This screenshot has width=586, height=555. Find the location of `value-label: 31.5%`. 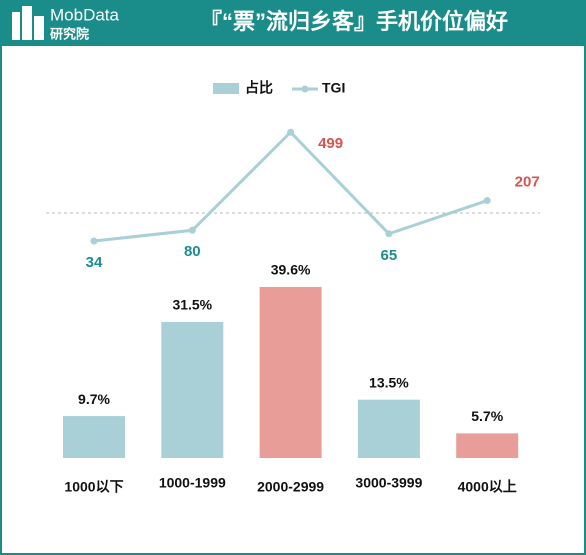

value-label: 31.5% is located at coordinates (192, 305).